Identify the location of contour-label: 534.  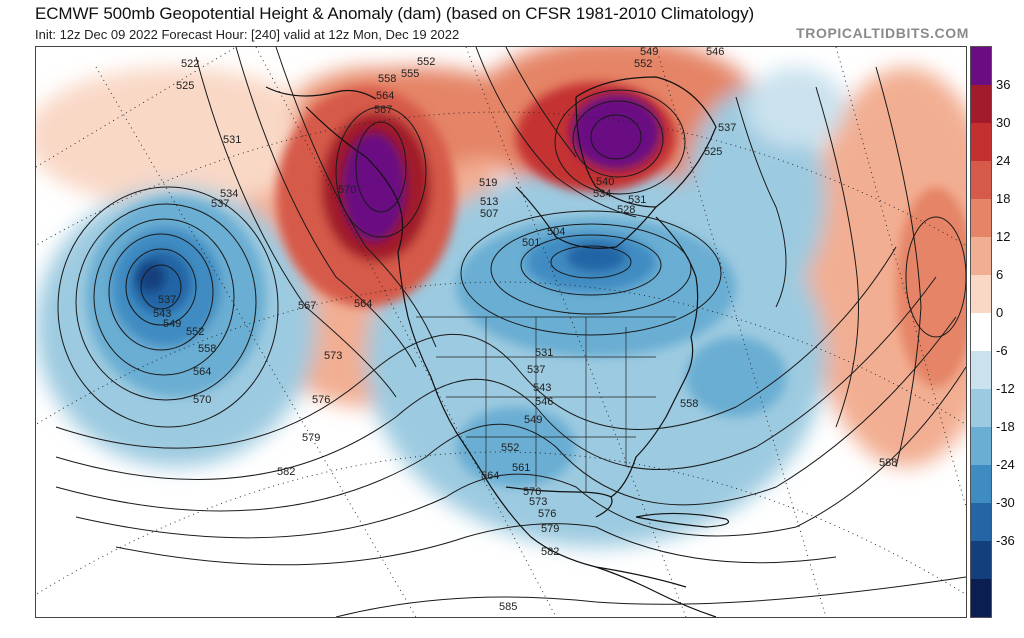
(229, 194).